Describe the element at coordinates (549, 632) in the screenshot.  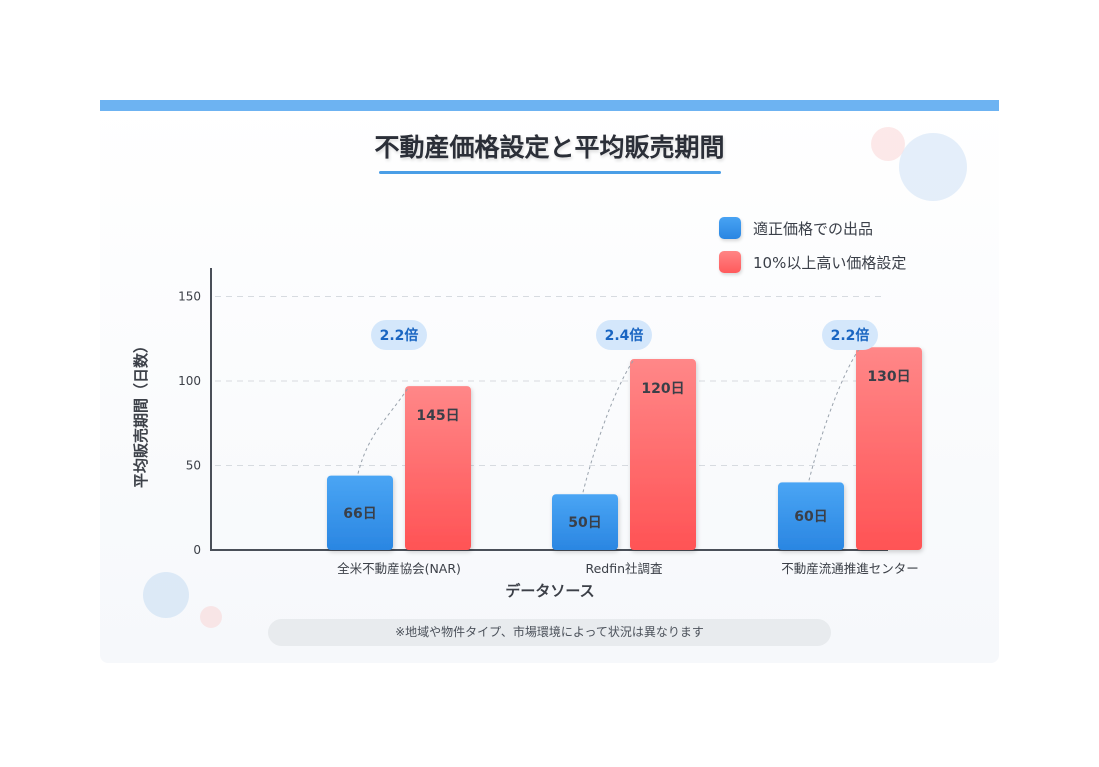
I see `footnote: ※地域や物件タイプ、市場環境によって状況は異なります` at that location.